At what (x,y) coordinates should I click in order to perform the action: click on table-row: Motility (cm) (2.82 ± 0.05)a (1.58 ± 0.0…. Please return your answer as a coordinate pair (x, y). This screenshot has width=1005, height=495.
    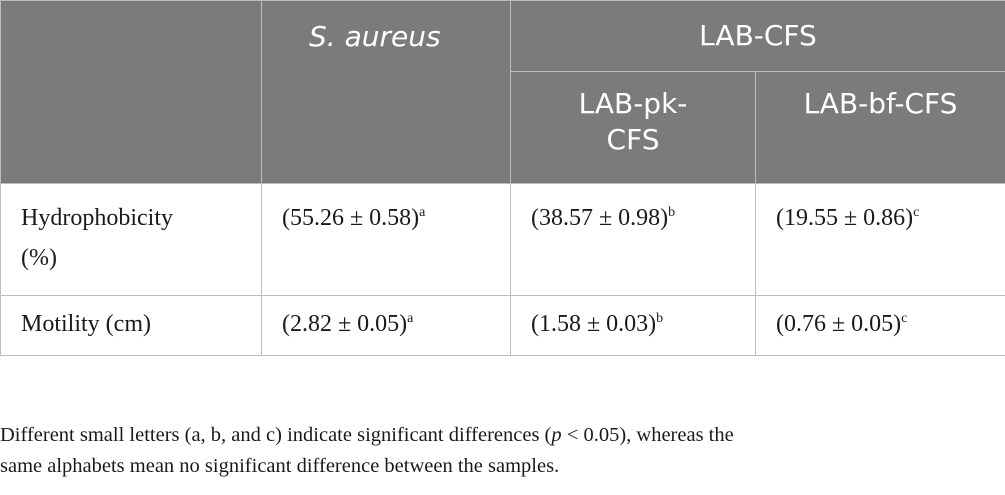
    Looking at the image, I should click on (502, 325).